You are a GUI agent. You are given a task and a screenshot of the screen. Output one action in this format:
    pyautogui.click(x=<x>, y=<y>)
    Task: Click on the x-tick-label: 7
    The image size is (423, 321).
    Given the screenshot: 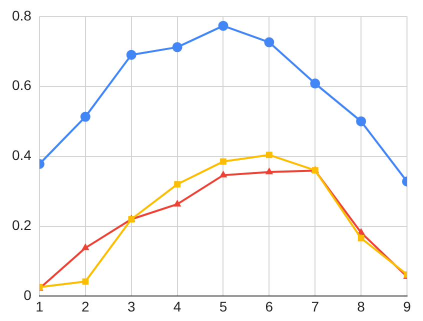 What is the action you would take?
    pyautogui.click(x=315, y=306)
    